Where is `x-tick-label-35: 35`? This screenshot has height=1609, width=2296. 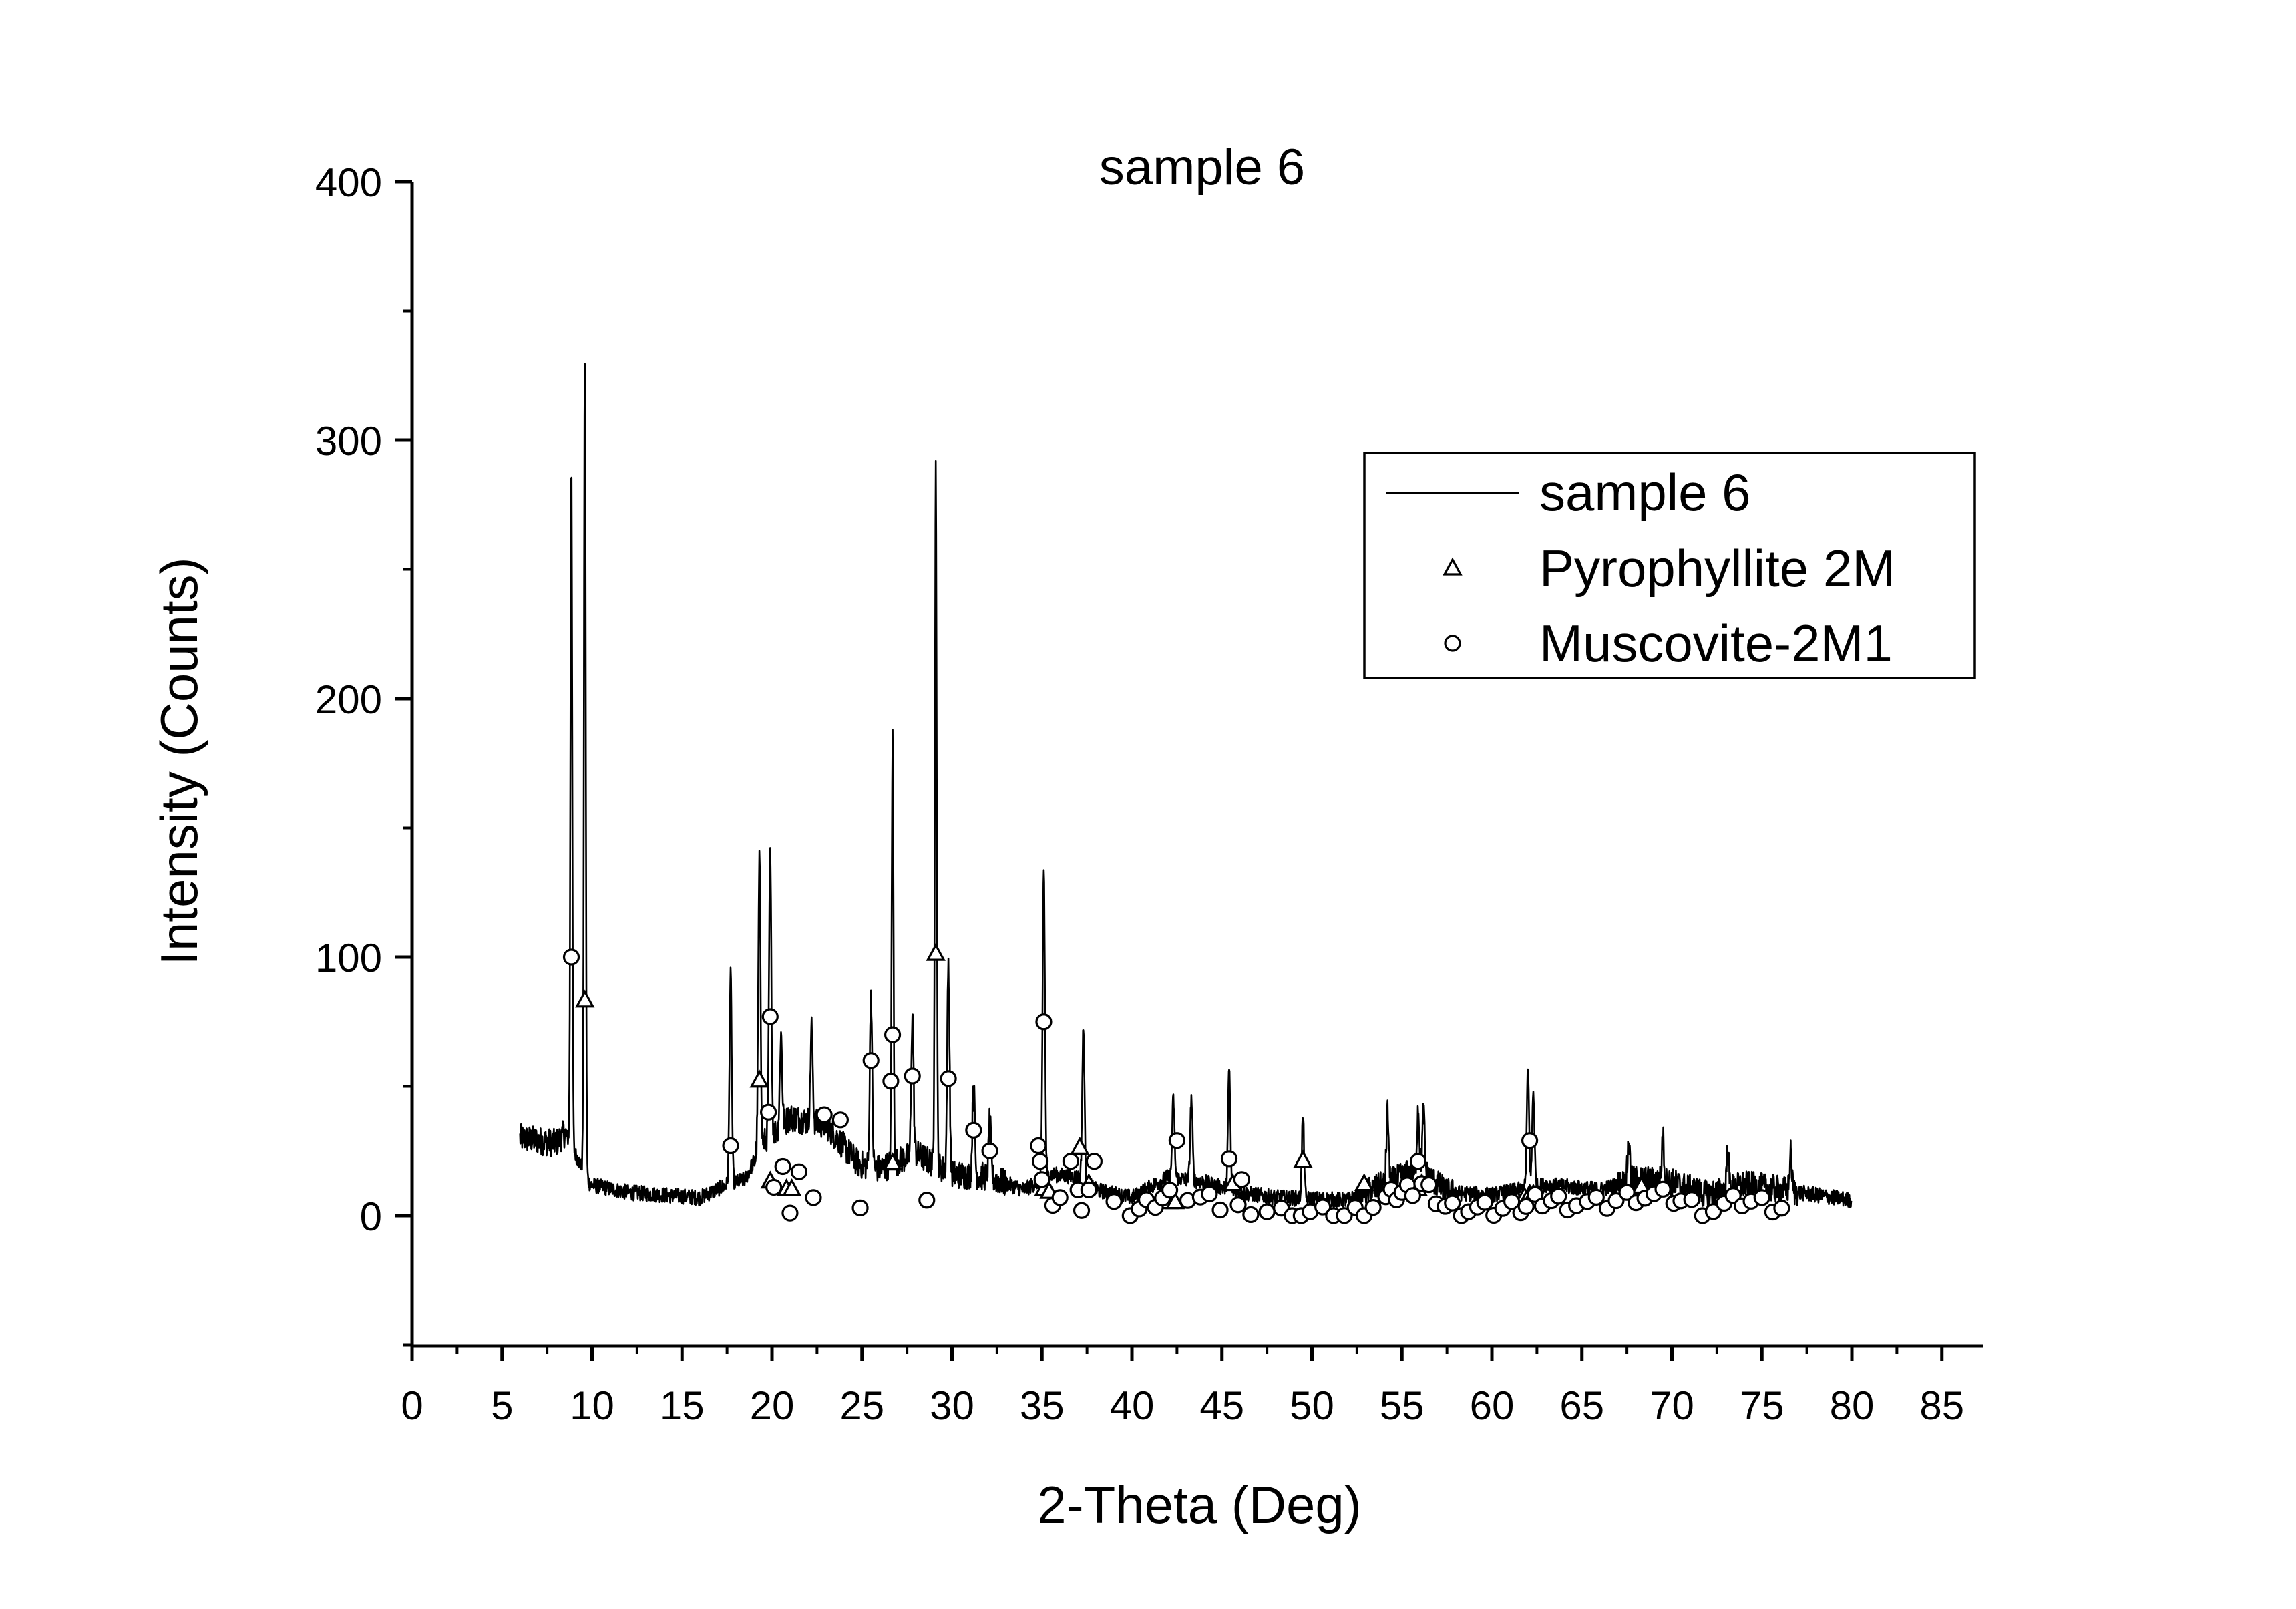 x-tick-label-35: 35 is located at coordinates (1042, 1405).